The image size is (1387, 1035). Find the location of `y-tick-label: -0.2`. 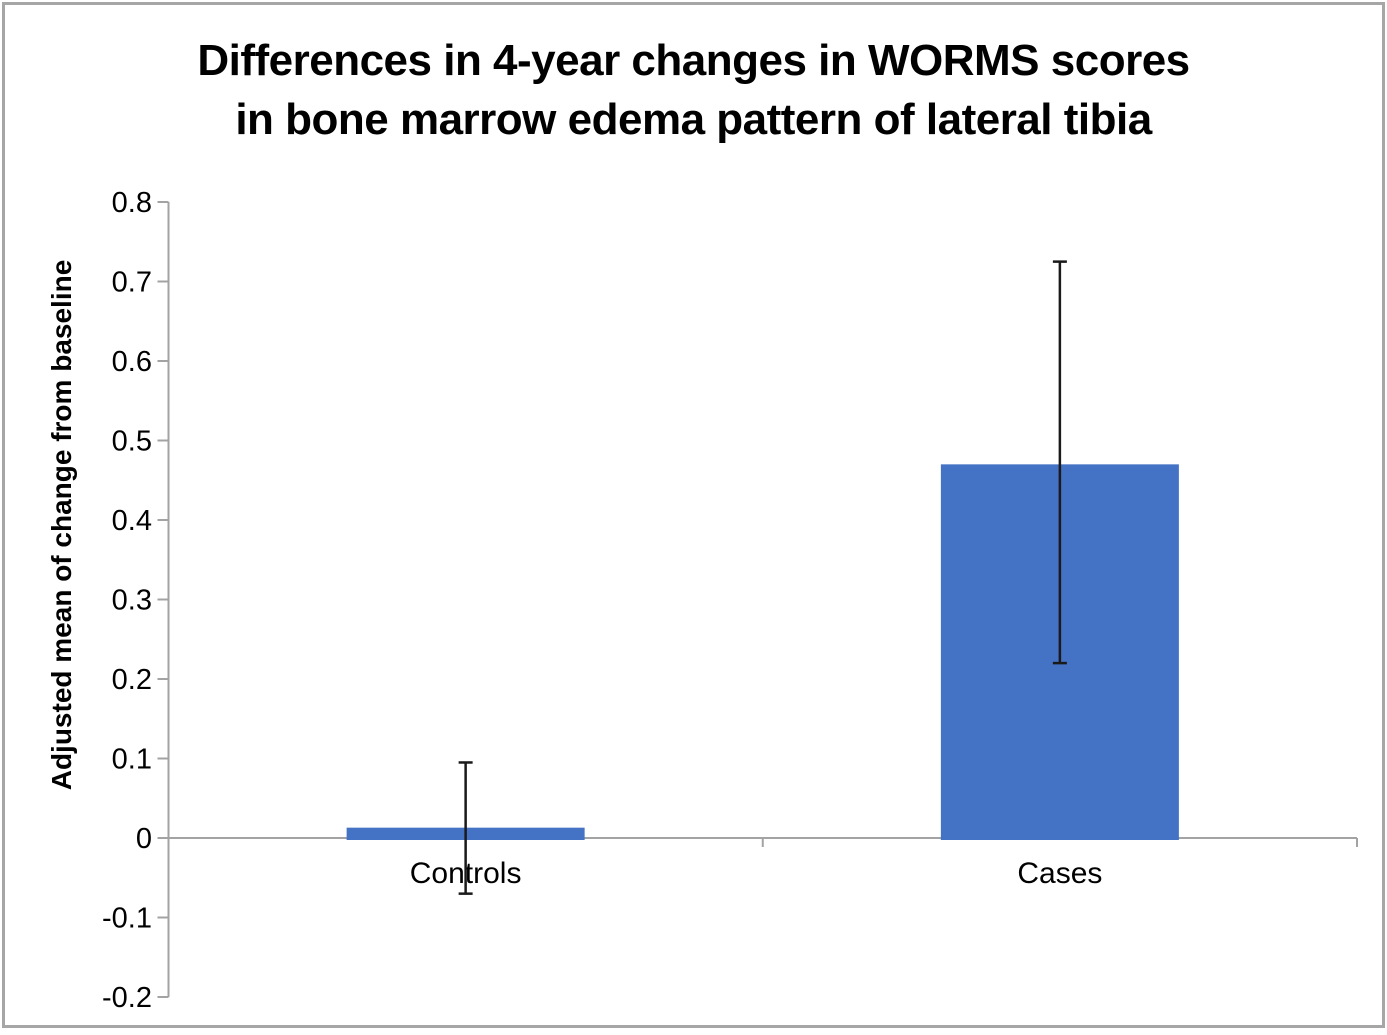

y-tick-label: -0.2 is located at coordinates (127, 998).